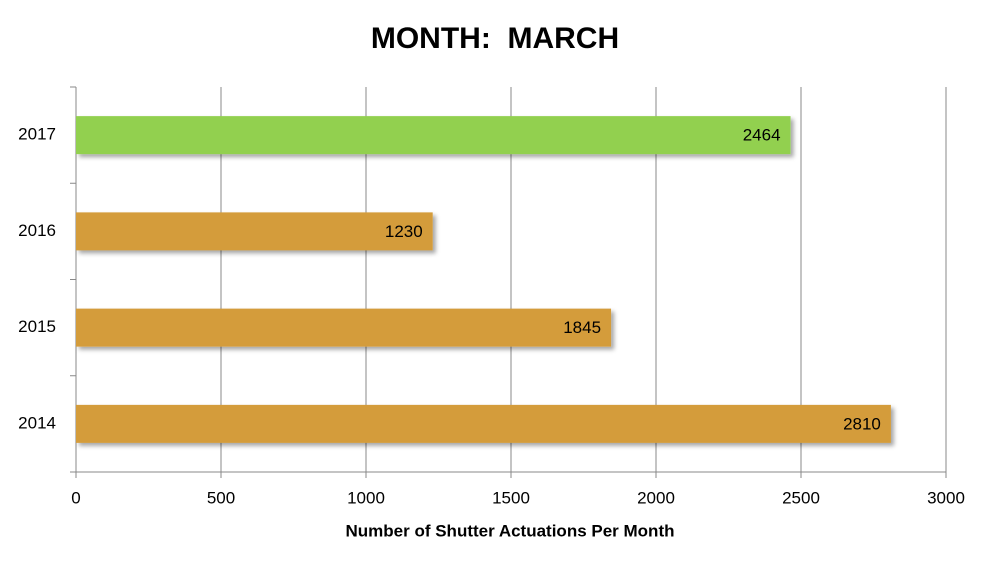  I want to click on value-label: 2464, so click(762, 135).